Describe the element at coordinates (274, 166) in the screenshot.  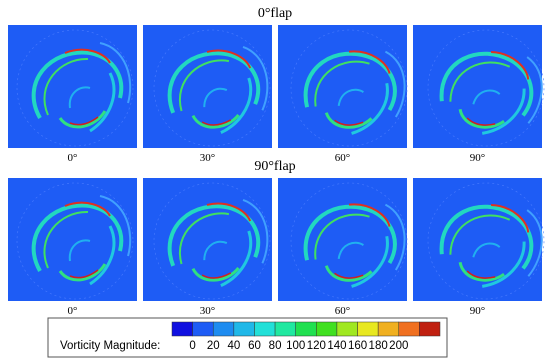
I see `row-title: 90°flap` at that location.